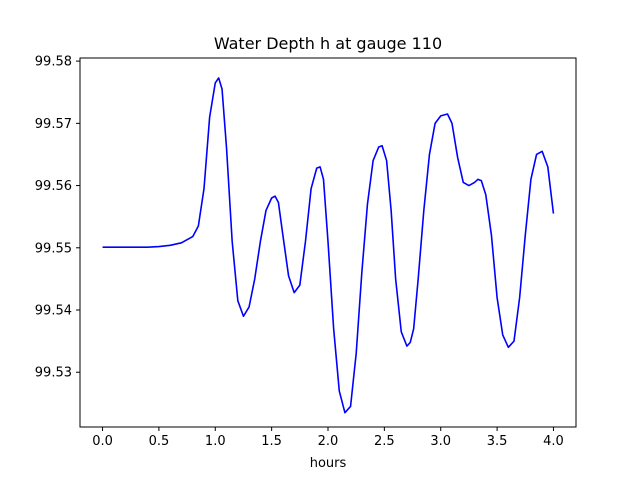 The height and width of the screenshot is (480, 640). What do you see at coordinates (53, 373) in the screenshot?
I see `y-tick-label: 99.53` at bounding box center [53, 373].